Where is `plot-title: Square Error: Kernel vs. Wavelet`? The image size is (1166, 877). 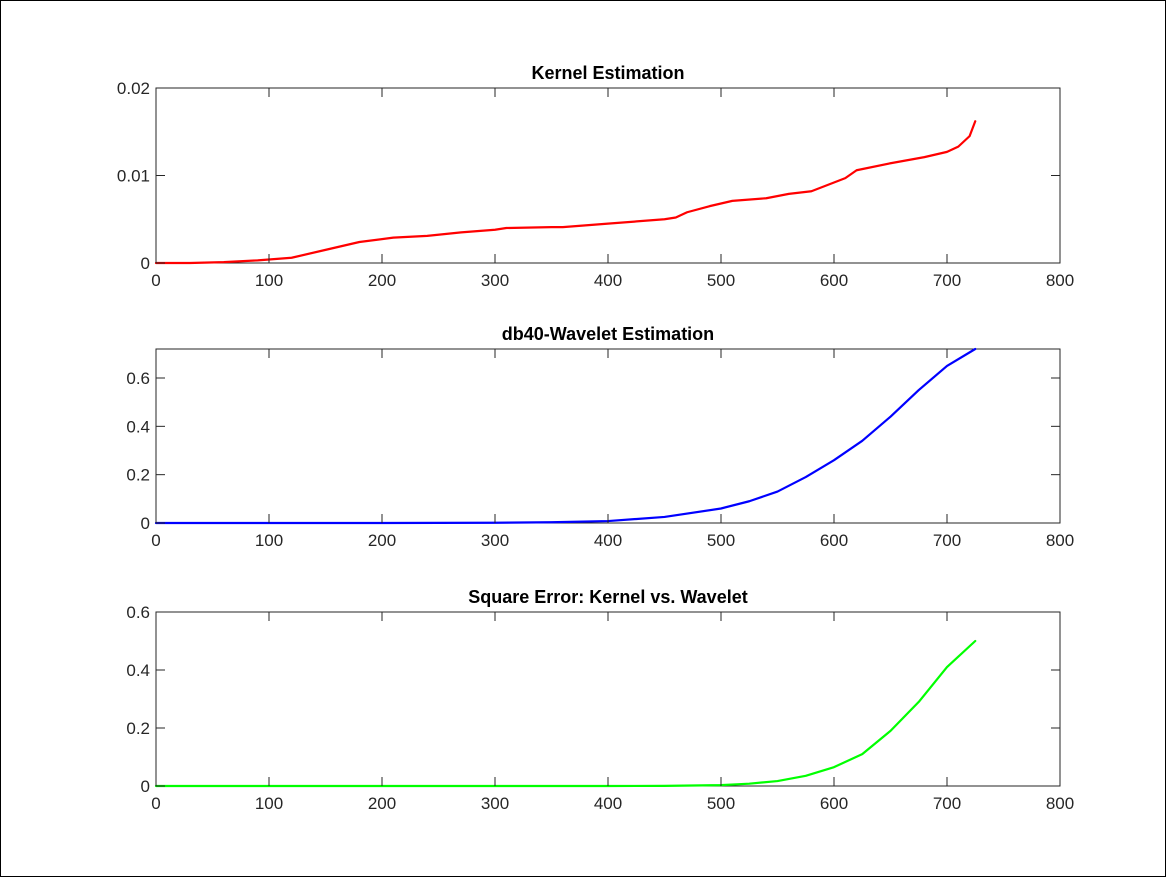
plot-title: Square Error: Kernel vs. Wavelet is located at coordinates (607, 597).